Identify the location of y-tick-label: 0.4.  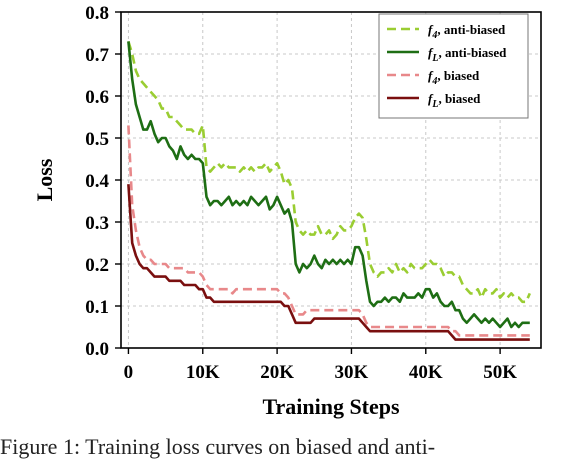
(97, 181).